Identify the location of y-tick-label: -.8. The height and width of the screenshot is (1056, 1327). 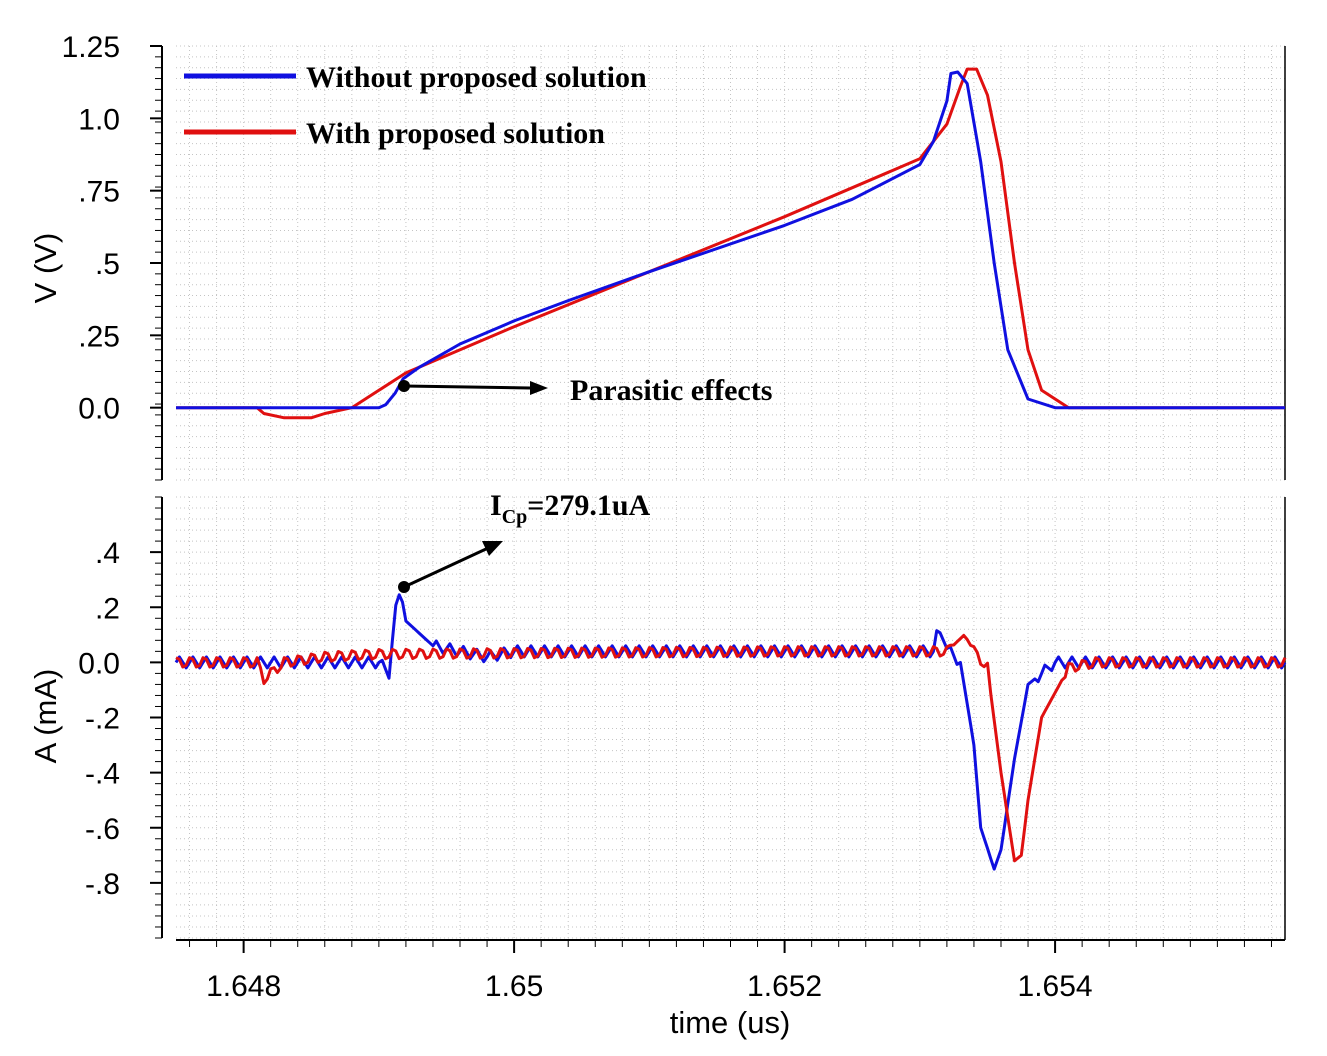
(102, 884).